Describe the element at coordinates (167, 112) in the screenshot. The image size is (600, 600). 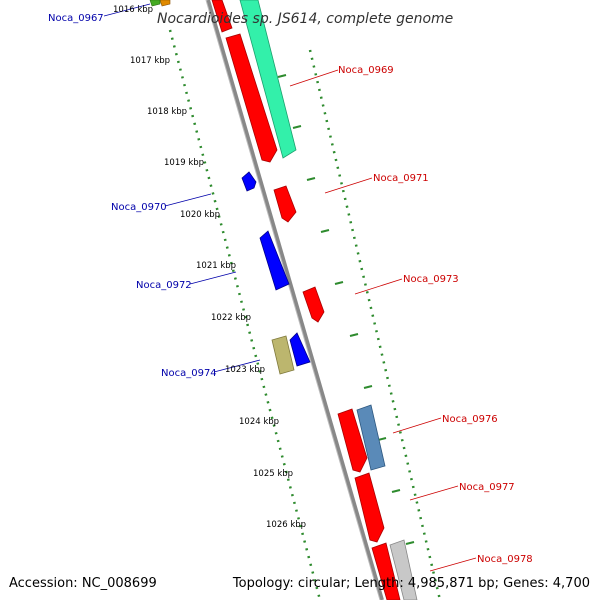
I see `tick-label: 1018 kbp` at that location.